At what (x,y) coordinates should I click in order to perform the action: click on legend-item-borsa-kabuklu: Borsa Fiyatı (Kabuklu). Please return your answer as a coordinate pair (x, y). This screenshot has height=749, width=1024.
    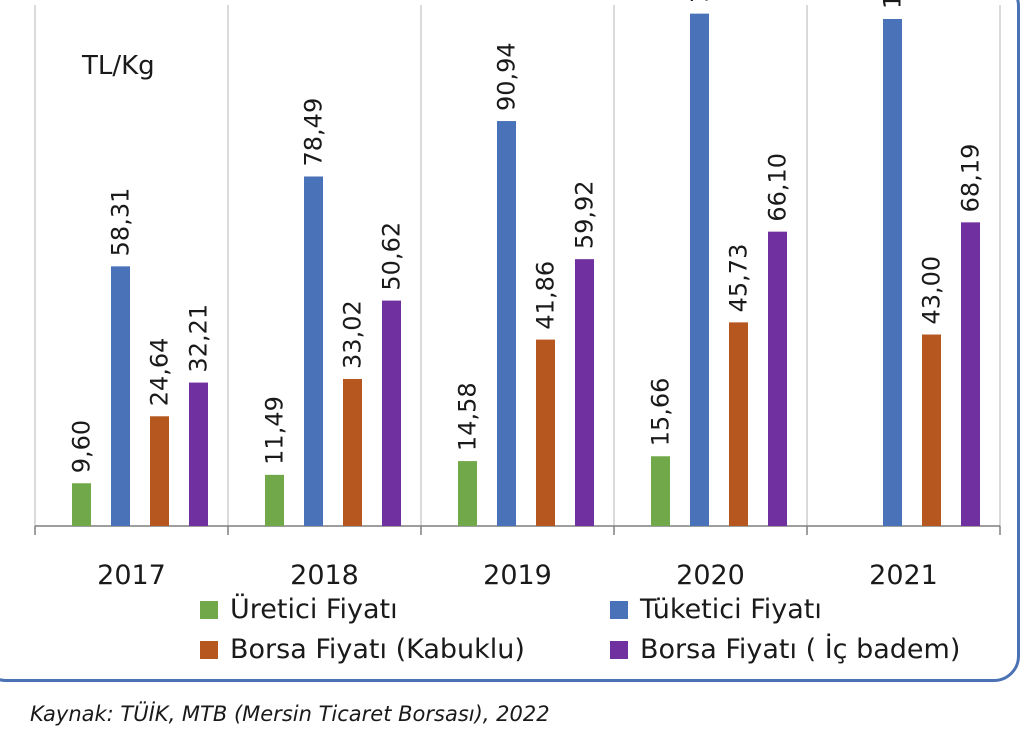
    Looking at the image, I should click on (362, 649).